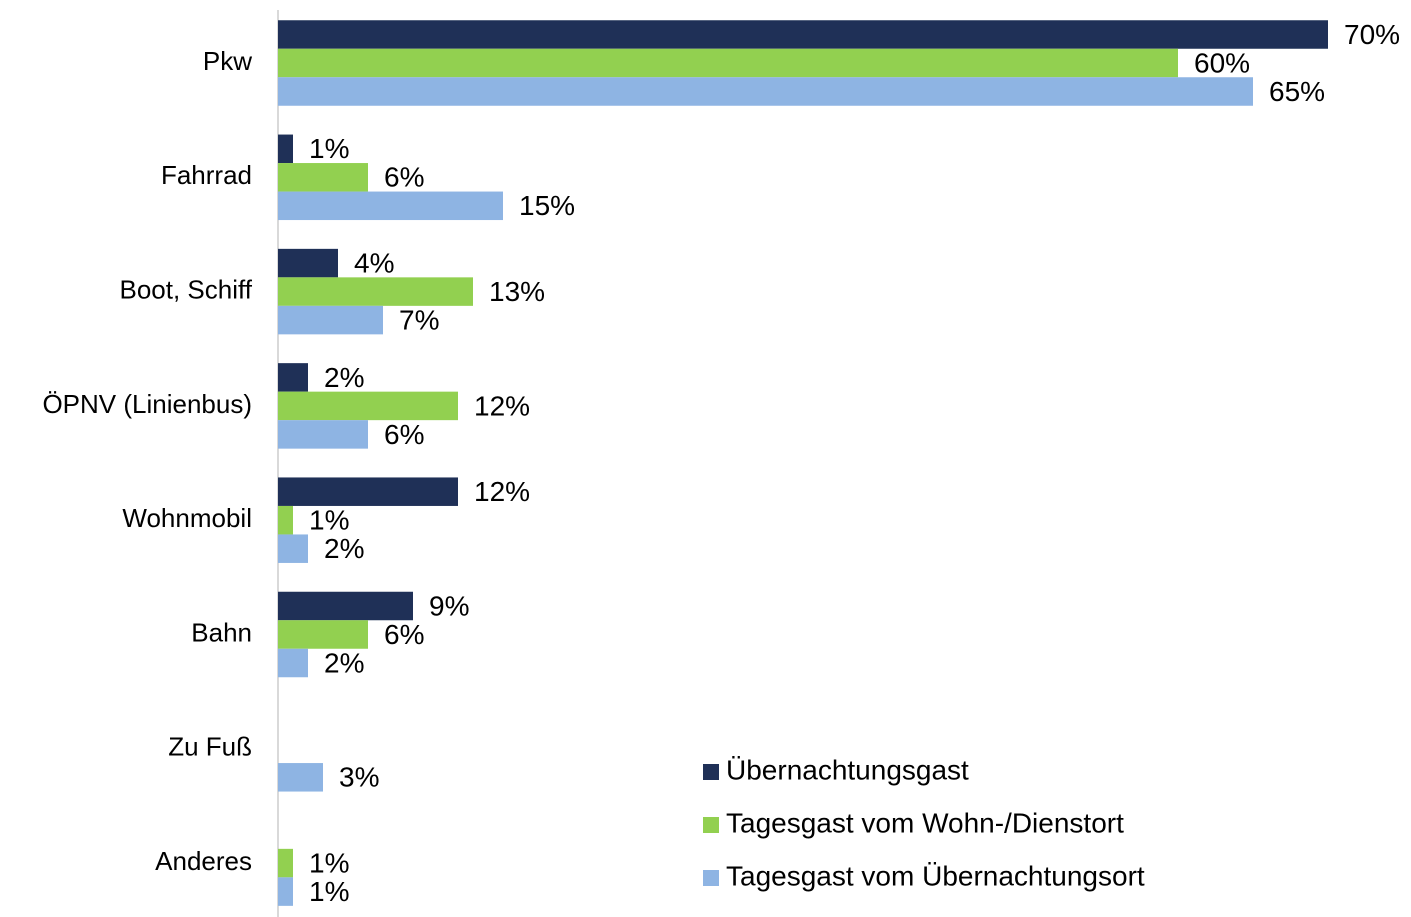 The width and height of the screenshot is (1411, 917). What do you see at coordinates (227, 61) in the screenshot?
I see `category-label: Pkw` at bounding box center [227, 61].